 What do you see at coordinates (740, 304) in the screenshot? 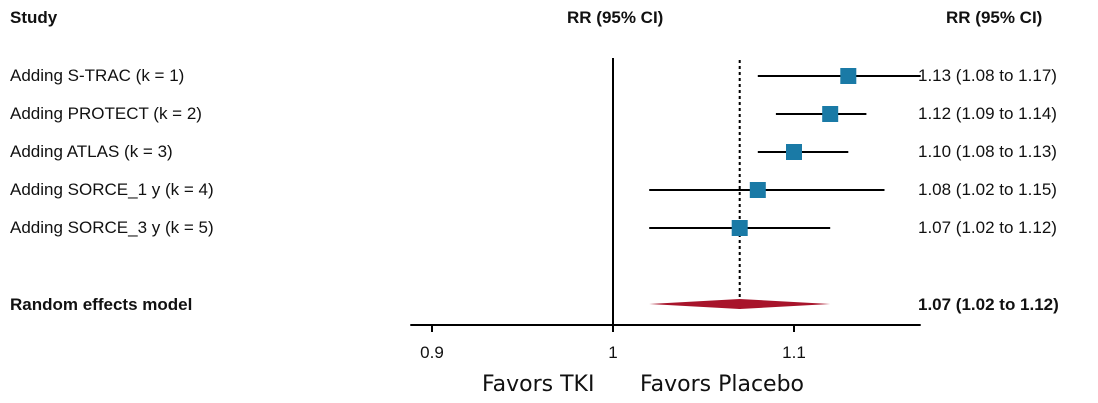
I see `pooled-diamond` at bounding box center [740, 304].